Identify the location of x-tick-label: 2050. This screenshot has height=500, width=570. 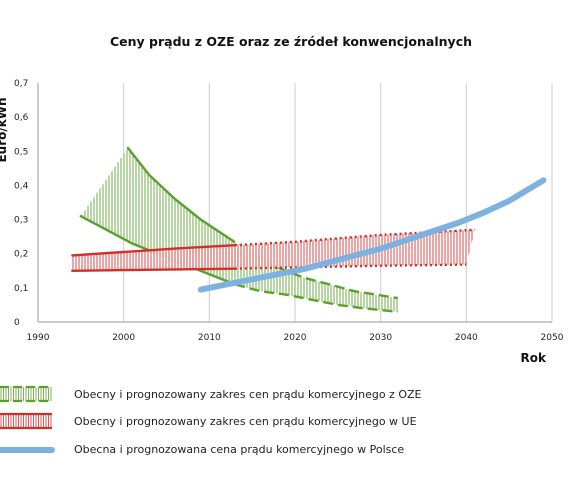
(552, 338).